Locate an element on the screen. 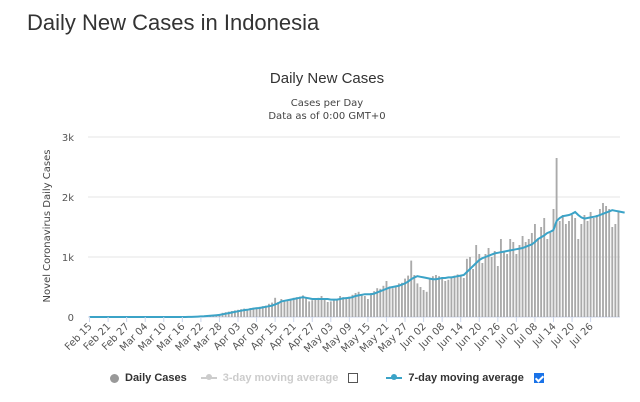  legend-item-daily-cases: Daily Cases is located at coordinates (148, 378).